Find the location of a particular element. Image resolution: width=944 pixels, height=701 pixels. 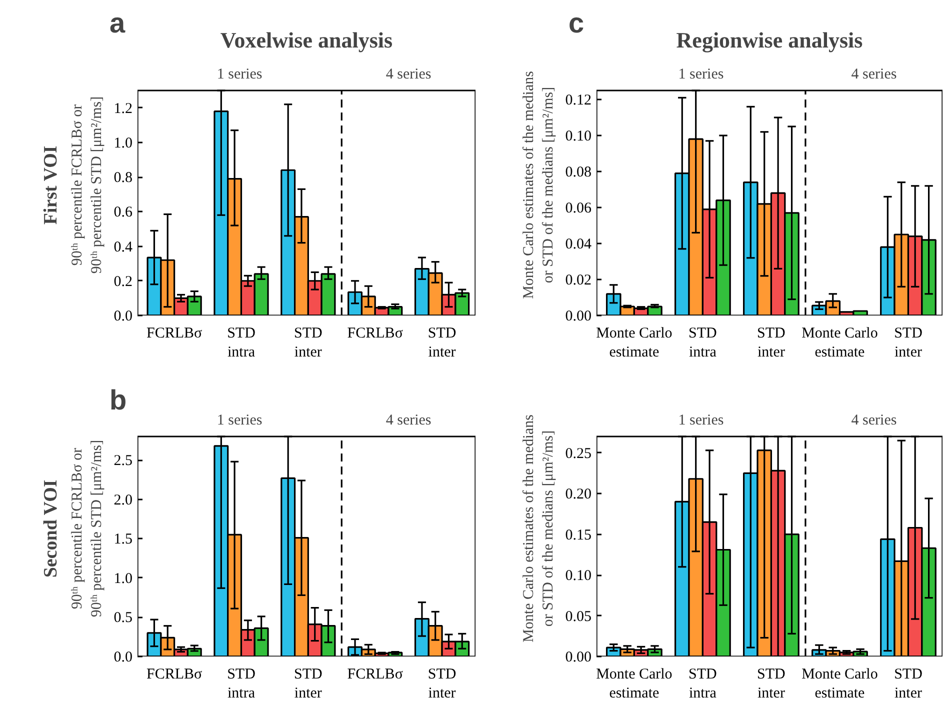

y-tick-label: 0.15 is located at coordinates (578, 535).